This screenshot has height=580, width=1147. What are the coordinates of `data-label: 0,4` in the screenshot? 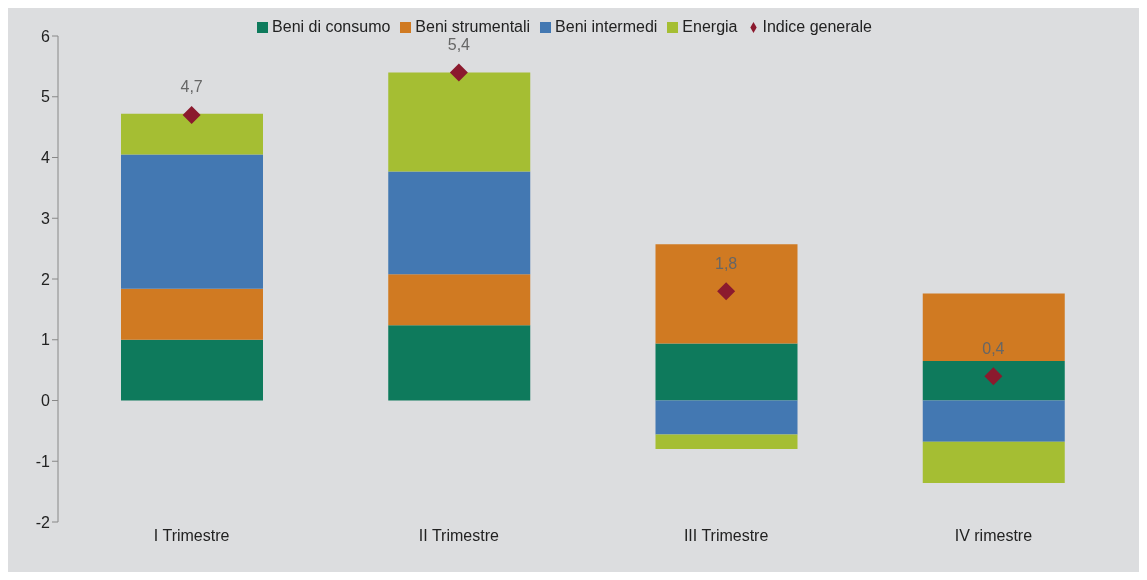 It's located at (993, 348).